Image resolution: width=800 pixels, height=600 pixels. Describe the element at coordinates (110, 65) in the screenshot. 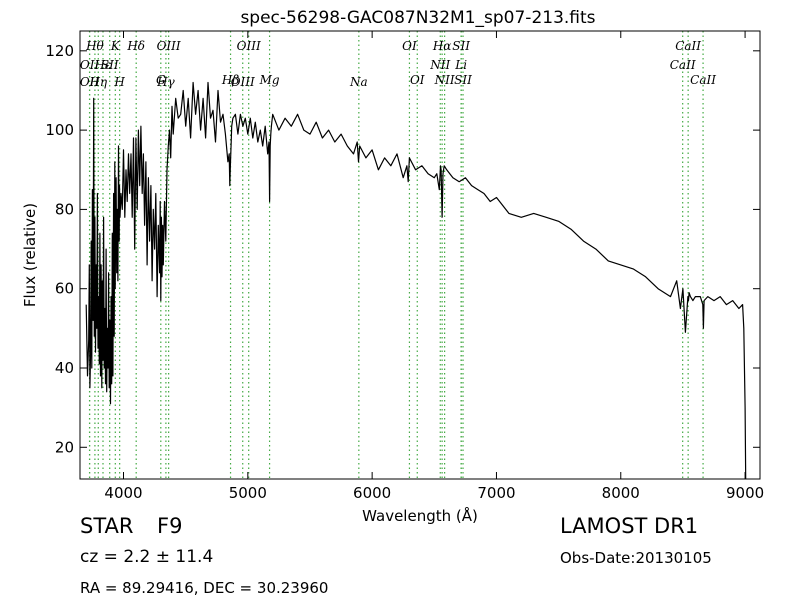

I see `line-label-5: SII` at that location.